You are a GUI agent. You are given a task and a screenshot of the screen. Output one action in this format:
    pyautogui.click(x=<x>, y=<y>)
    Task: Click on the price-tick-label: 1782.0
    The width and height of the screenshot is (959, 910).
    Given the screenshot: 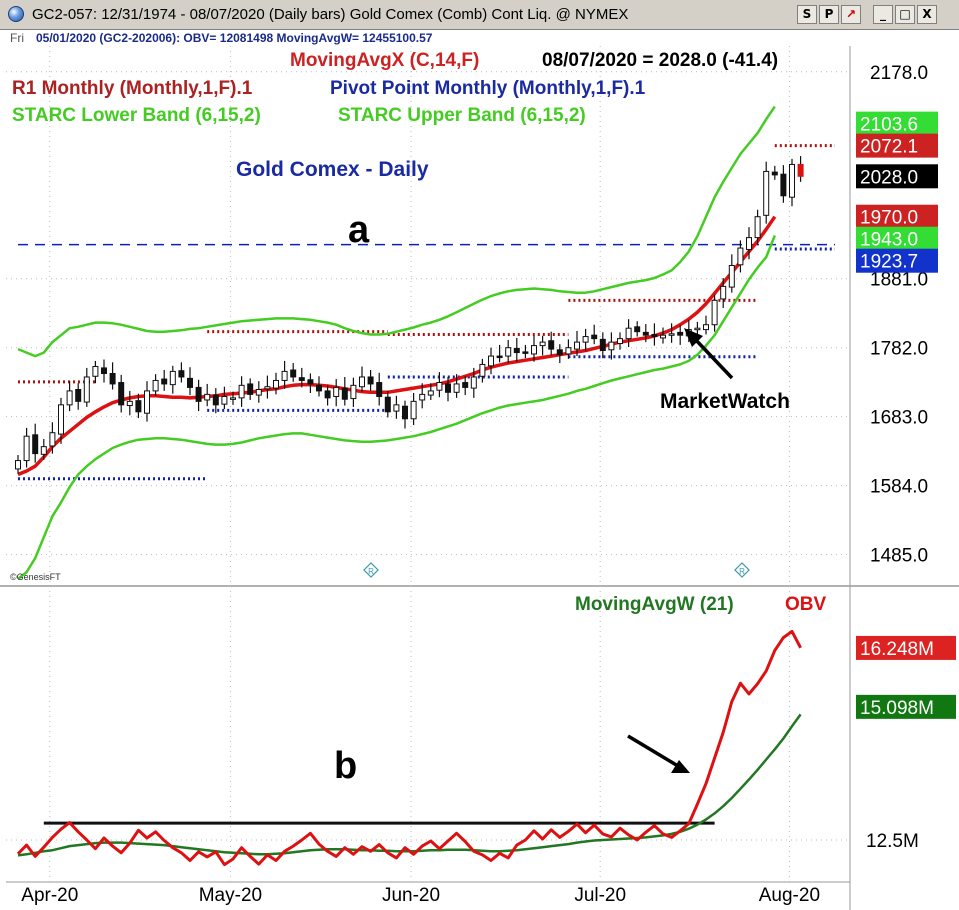 What is the action you would take?
    pyautogui.click(x=899, y=349)
    